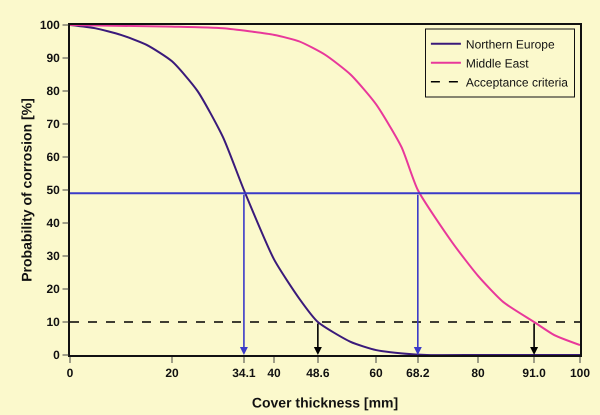 The image size is (600, 415). What do you see at coordinates (498, 63) in the screenshot?
I see `legend-label: Middle East` at bounding box center [498, 63].